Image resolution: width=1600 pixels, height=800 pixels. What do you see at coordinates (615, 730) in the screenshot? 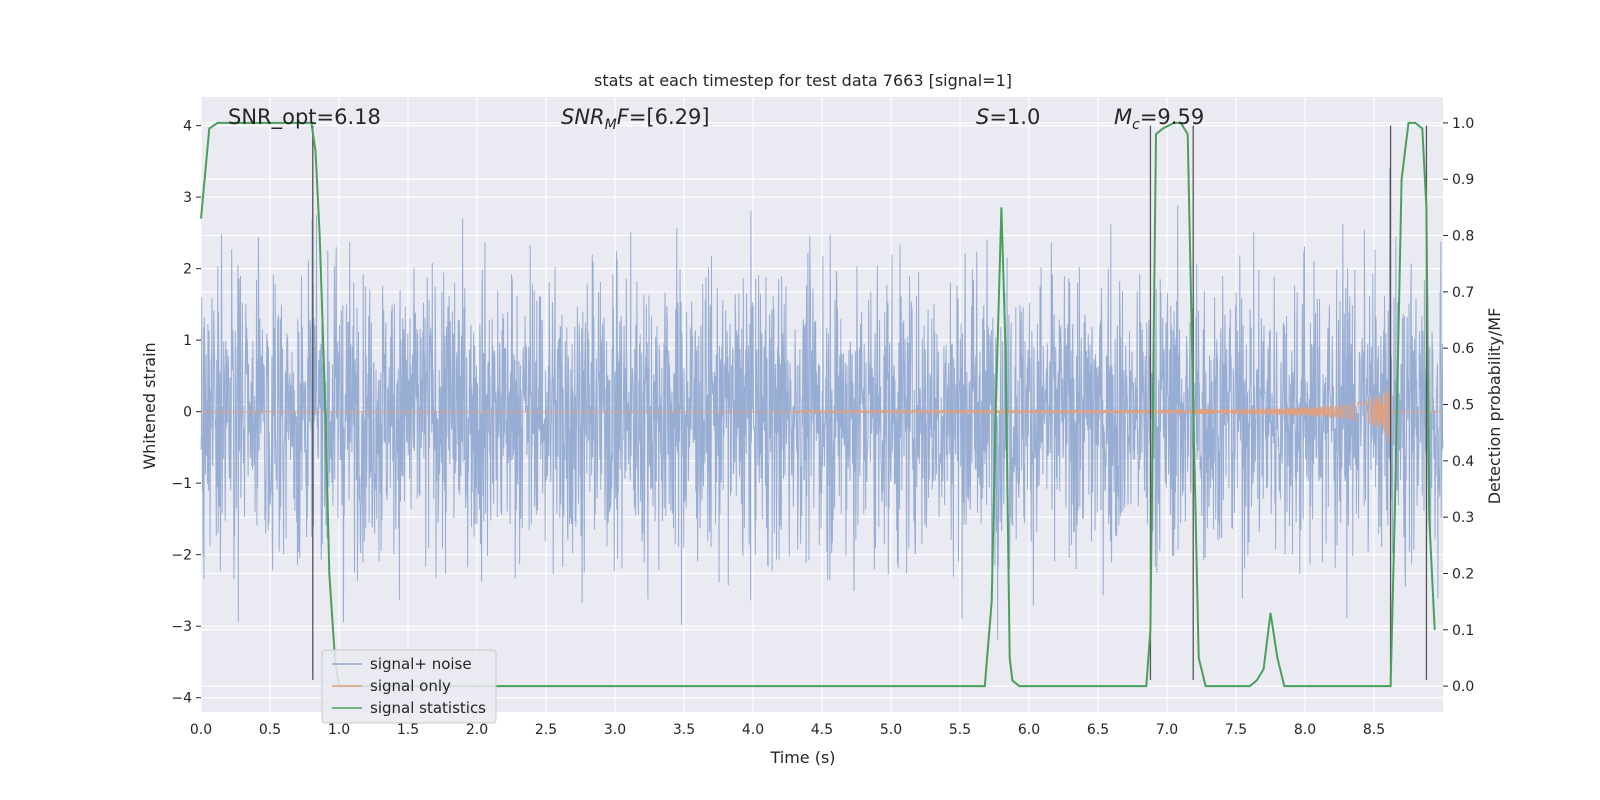
I see `x-tick-label: 3.0` at bounding box center [615, 730].